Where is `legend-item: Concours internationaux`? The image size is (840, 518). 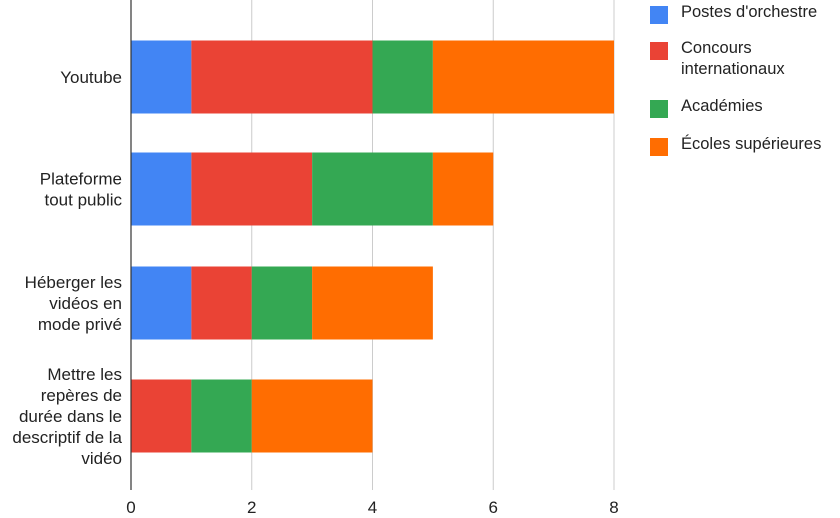 legend-item: Concours internationaux is located at coordinates (717, 59).